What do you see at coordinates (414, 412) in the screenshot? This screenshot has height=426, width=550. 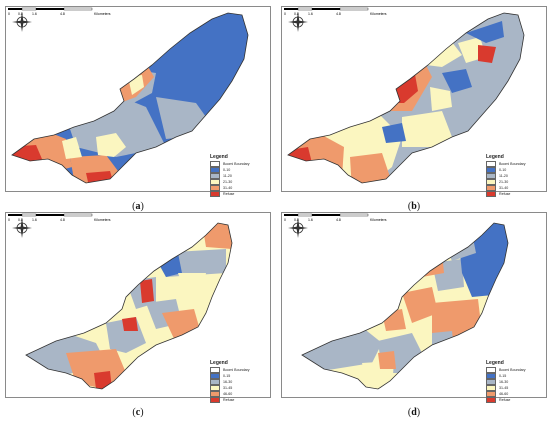 I see `panel-caption: (d)` at bounding box center [414, 412].